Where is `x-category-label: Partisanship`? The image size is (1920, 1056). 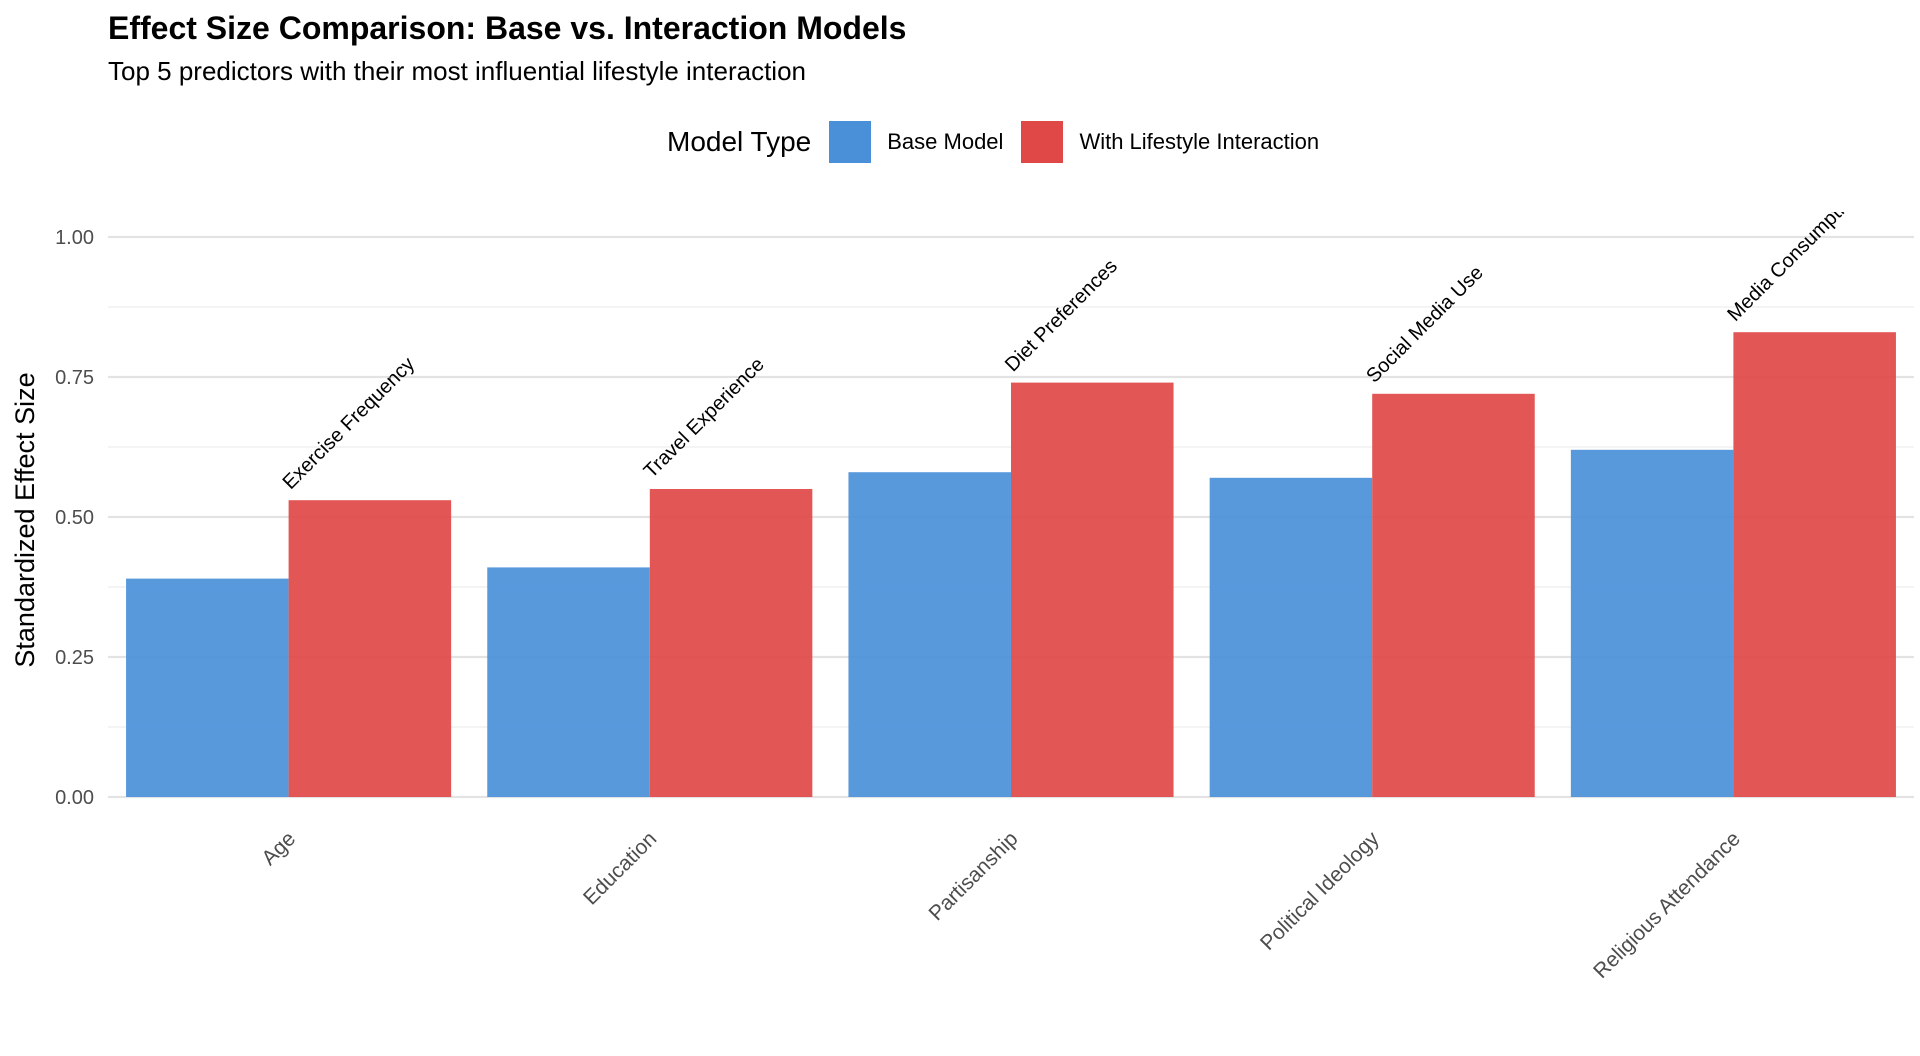 x-category-label: Partisanship is located at coordinates (974, 876).